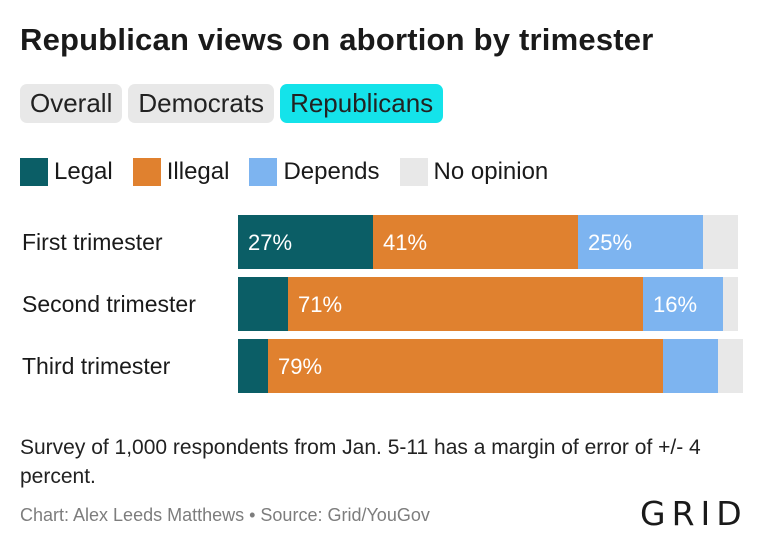  Describe the element at coordinates (465, 304) in the screenshot. I see `bar-segment-illegal-second-trimester` at that location.